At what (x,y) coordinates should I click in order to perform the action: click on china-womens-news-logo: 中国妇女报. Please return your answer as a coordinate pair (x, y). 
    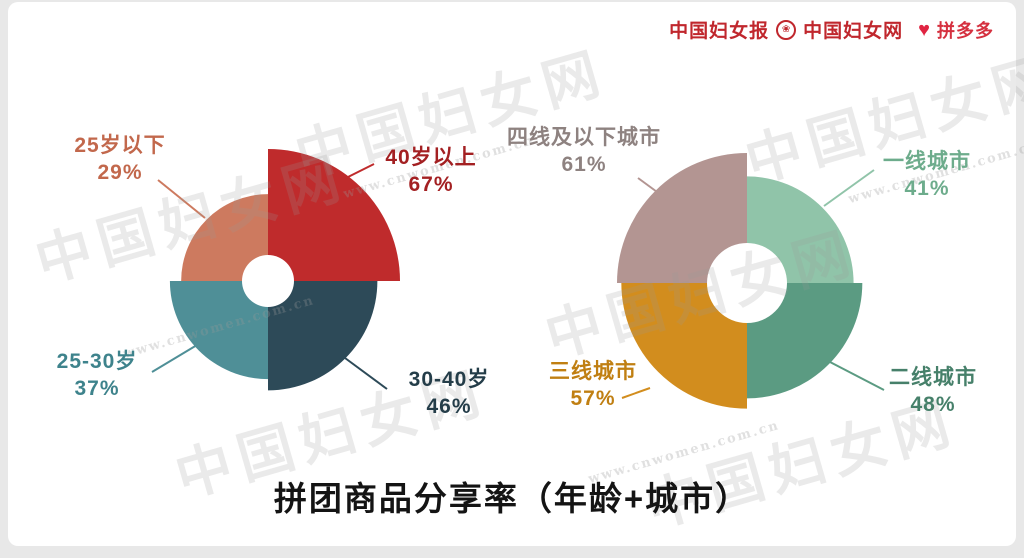
    Looking at the image, I should click on (719, 31).